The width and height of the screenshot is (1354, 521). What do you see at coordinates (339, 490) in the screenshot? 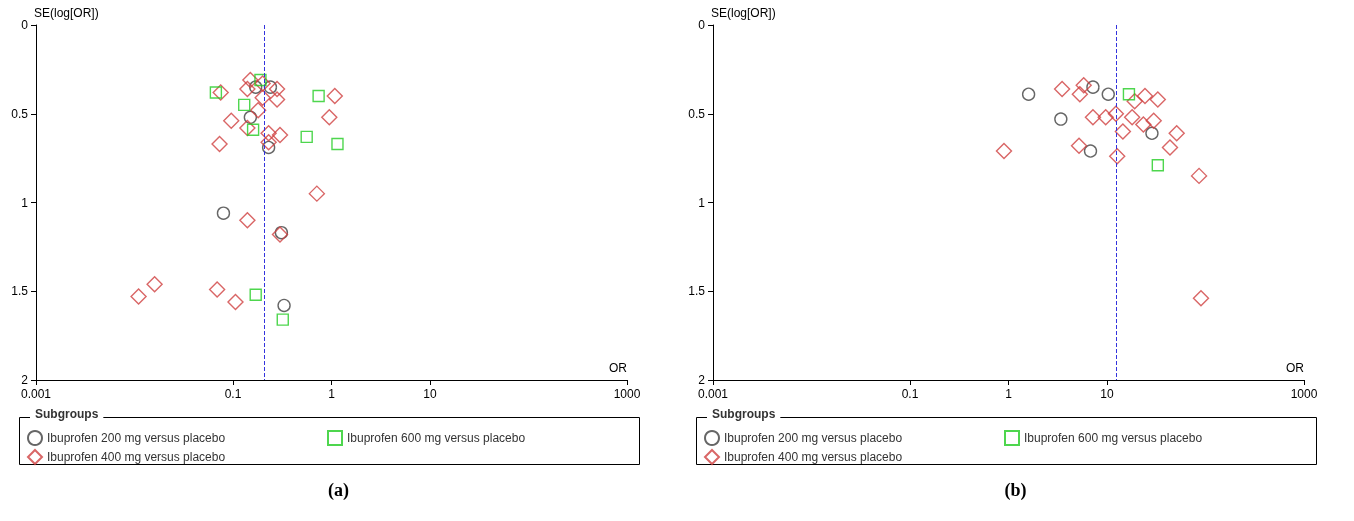
I see `text: (a)` at bounding box center [339, 490].